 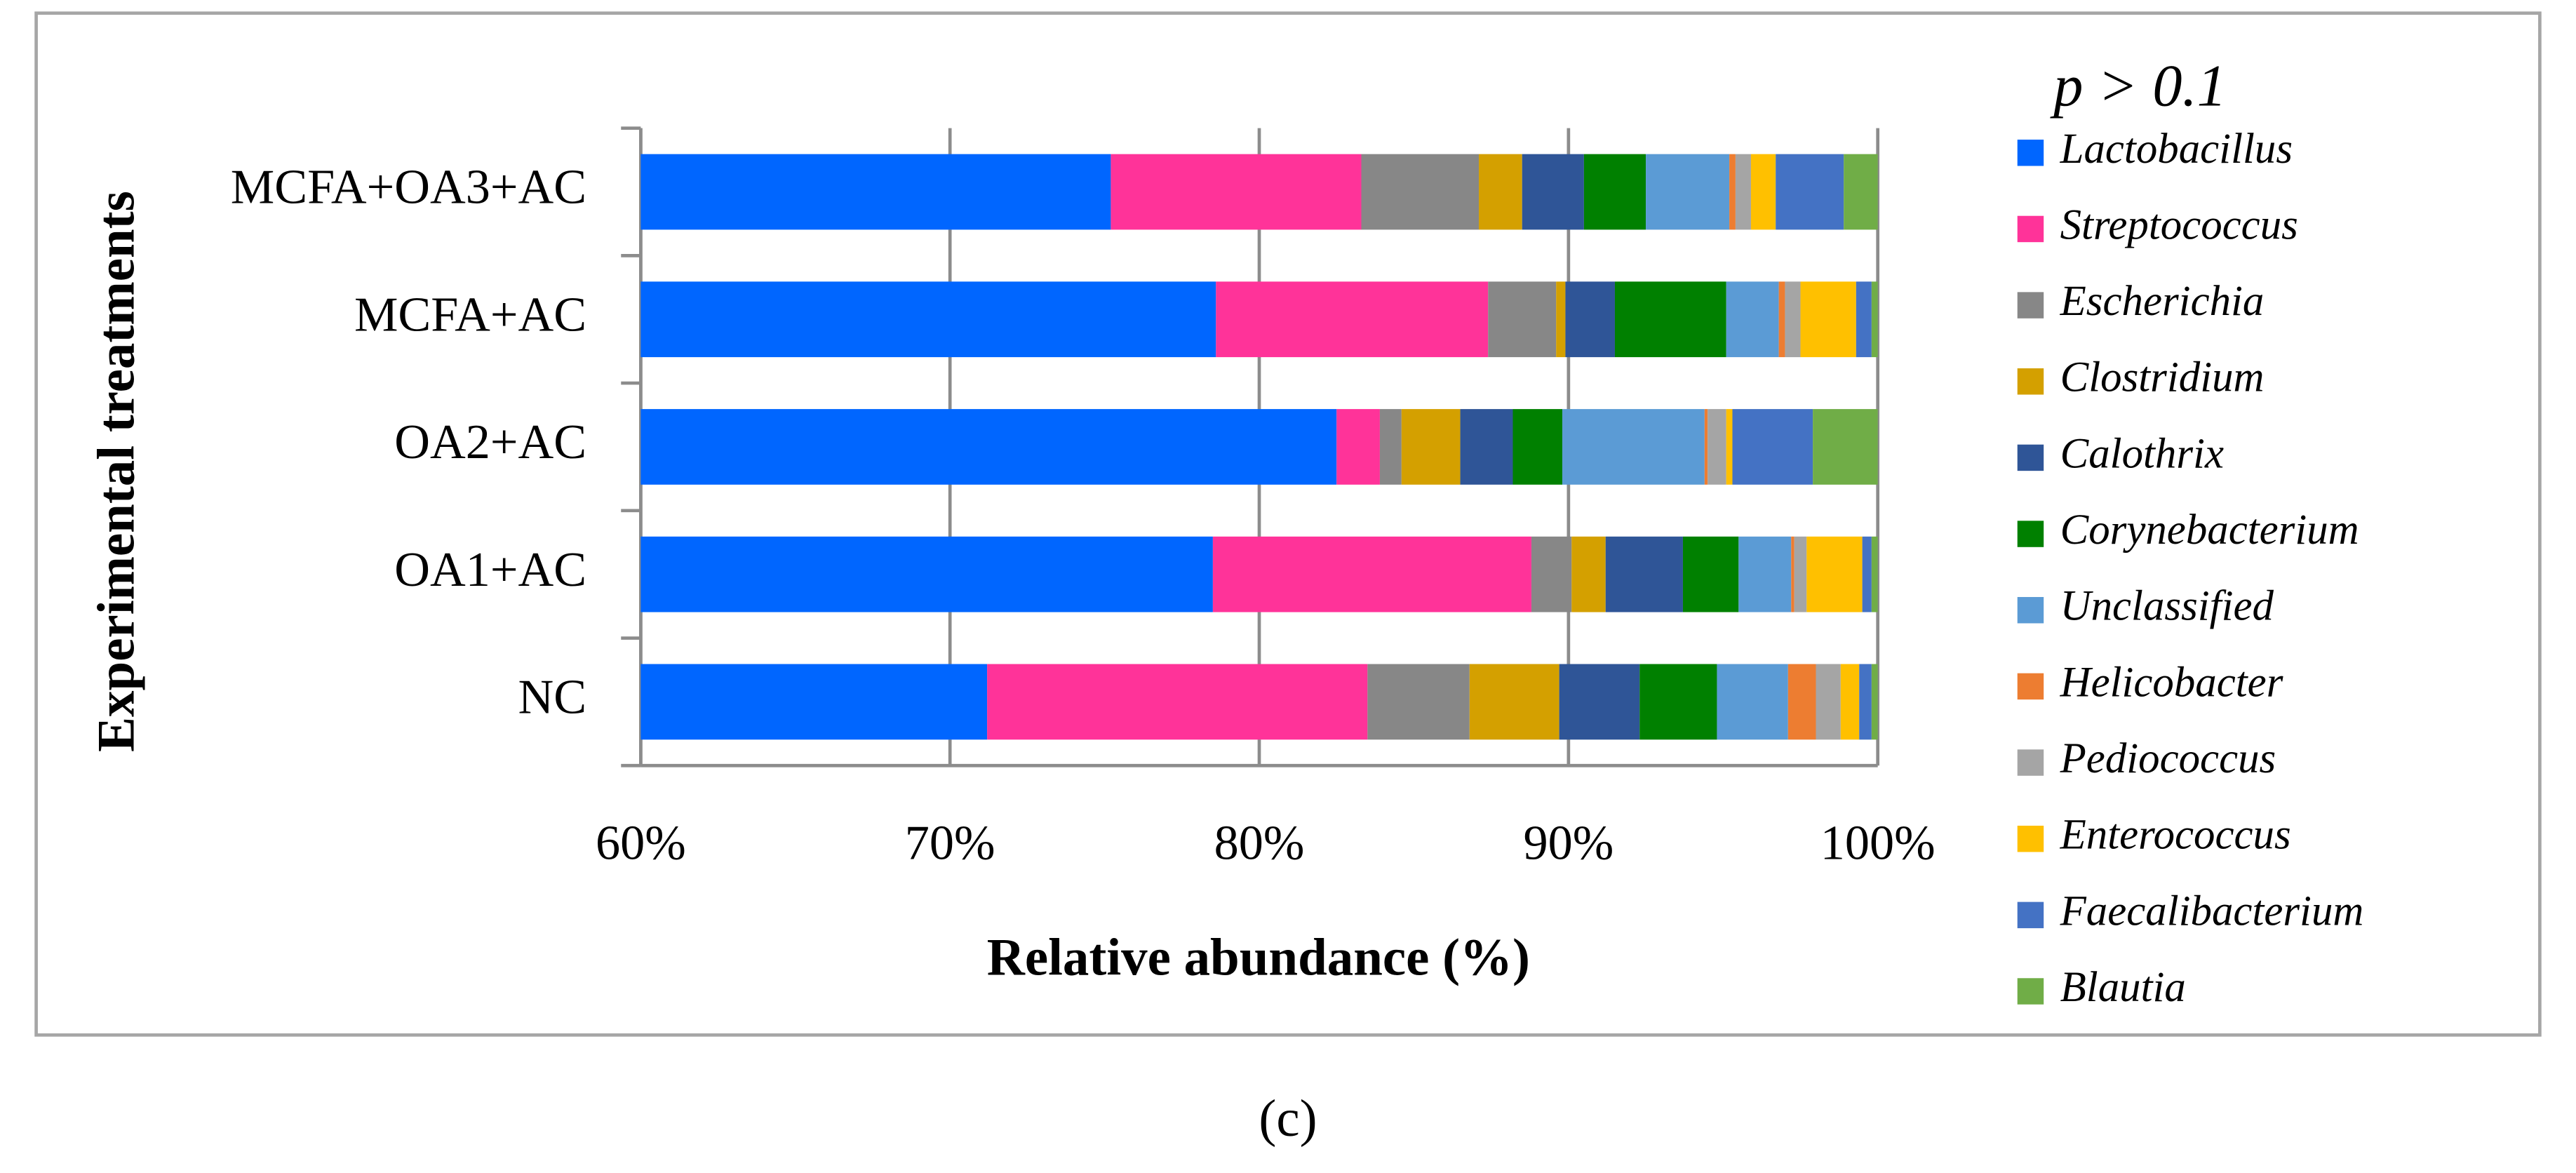 What do you see at coordinates (1259, 842) in the screenshot?
I see `x-tick-label: 80%` at bounding box center [1259, 842].